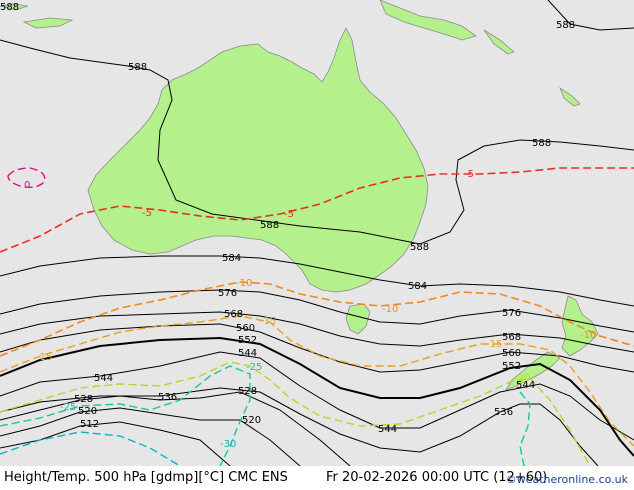 The width and height of the screenshot is (634, 490). What do you see at coordinates (428, 20) in the screenshot?
I see `new-guinea-land` at bounding box center [428, 20].